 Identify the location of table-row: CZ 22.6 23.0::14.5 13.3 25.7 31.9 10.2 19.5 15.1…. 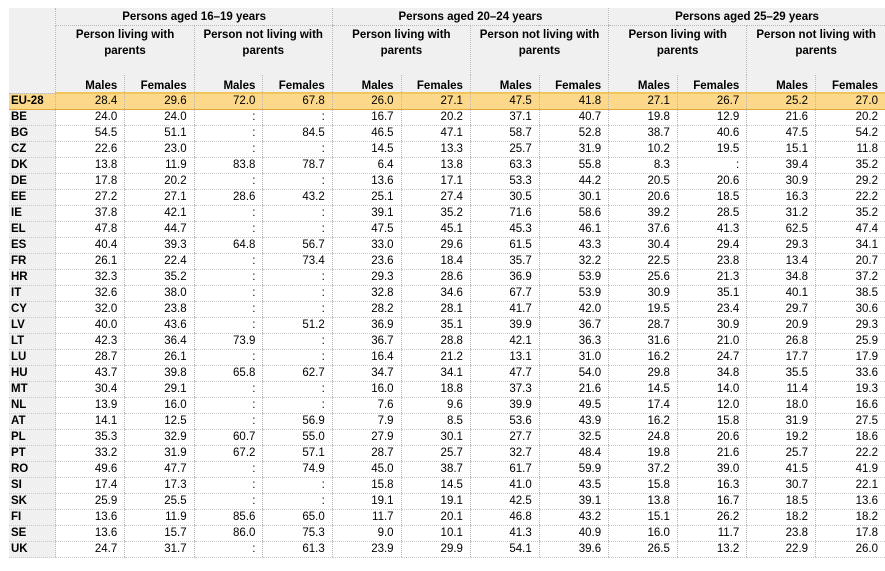
(447, 149).